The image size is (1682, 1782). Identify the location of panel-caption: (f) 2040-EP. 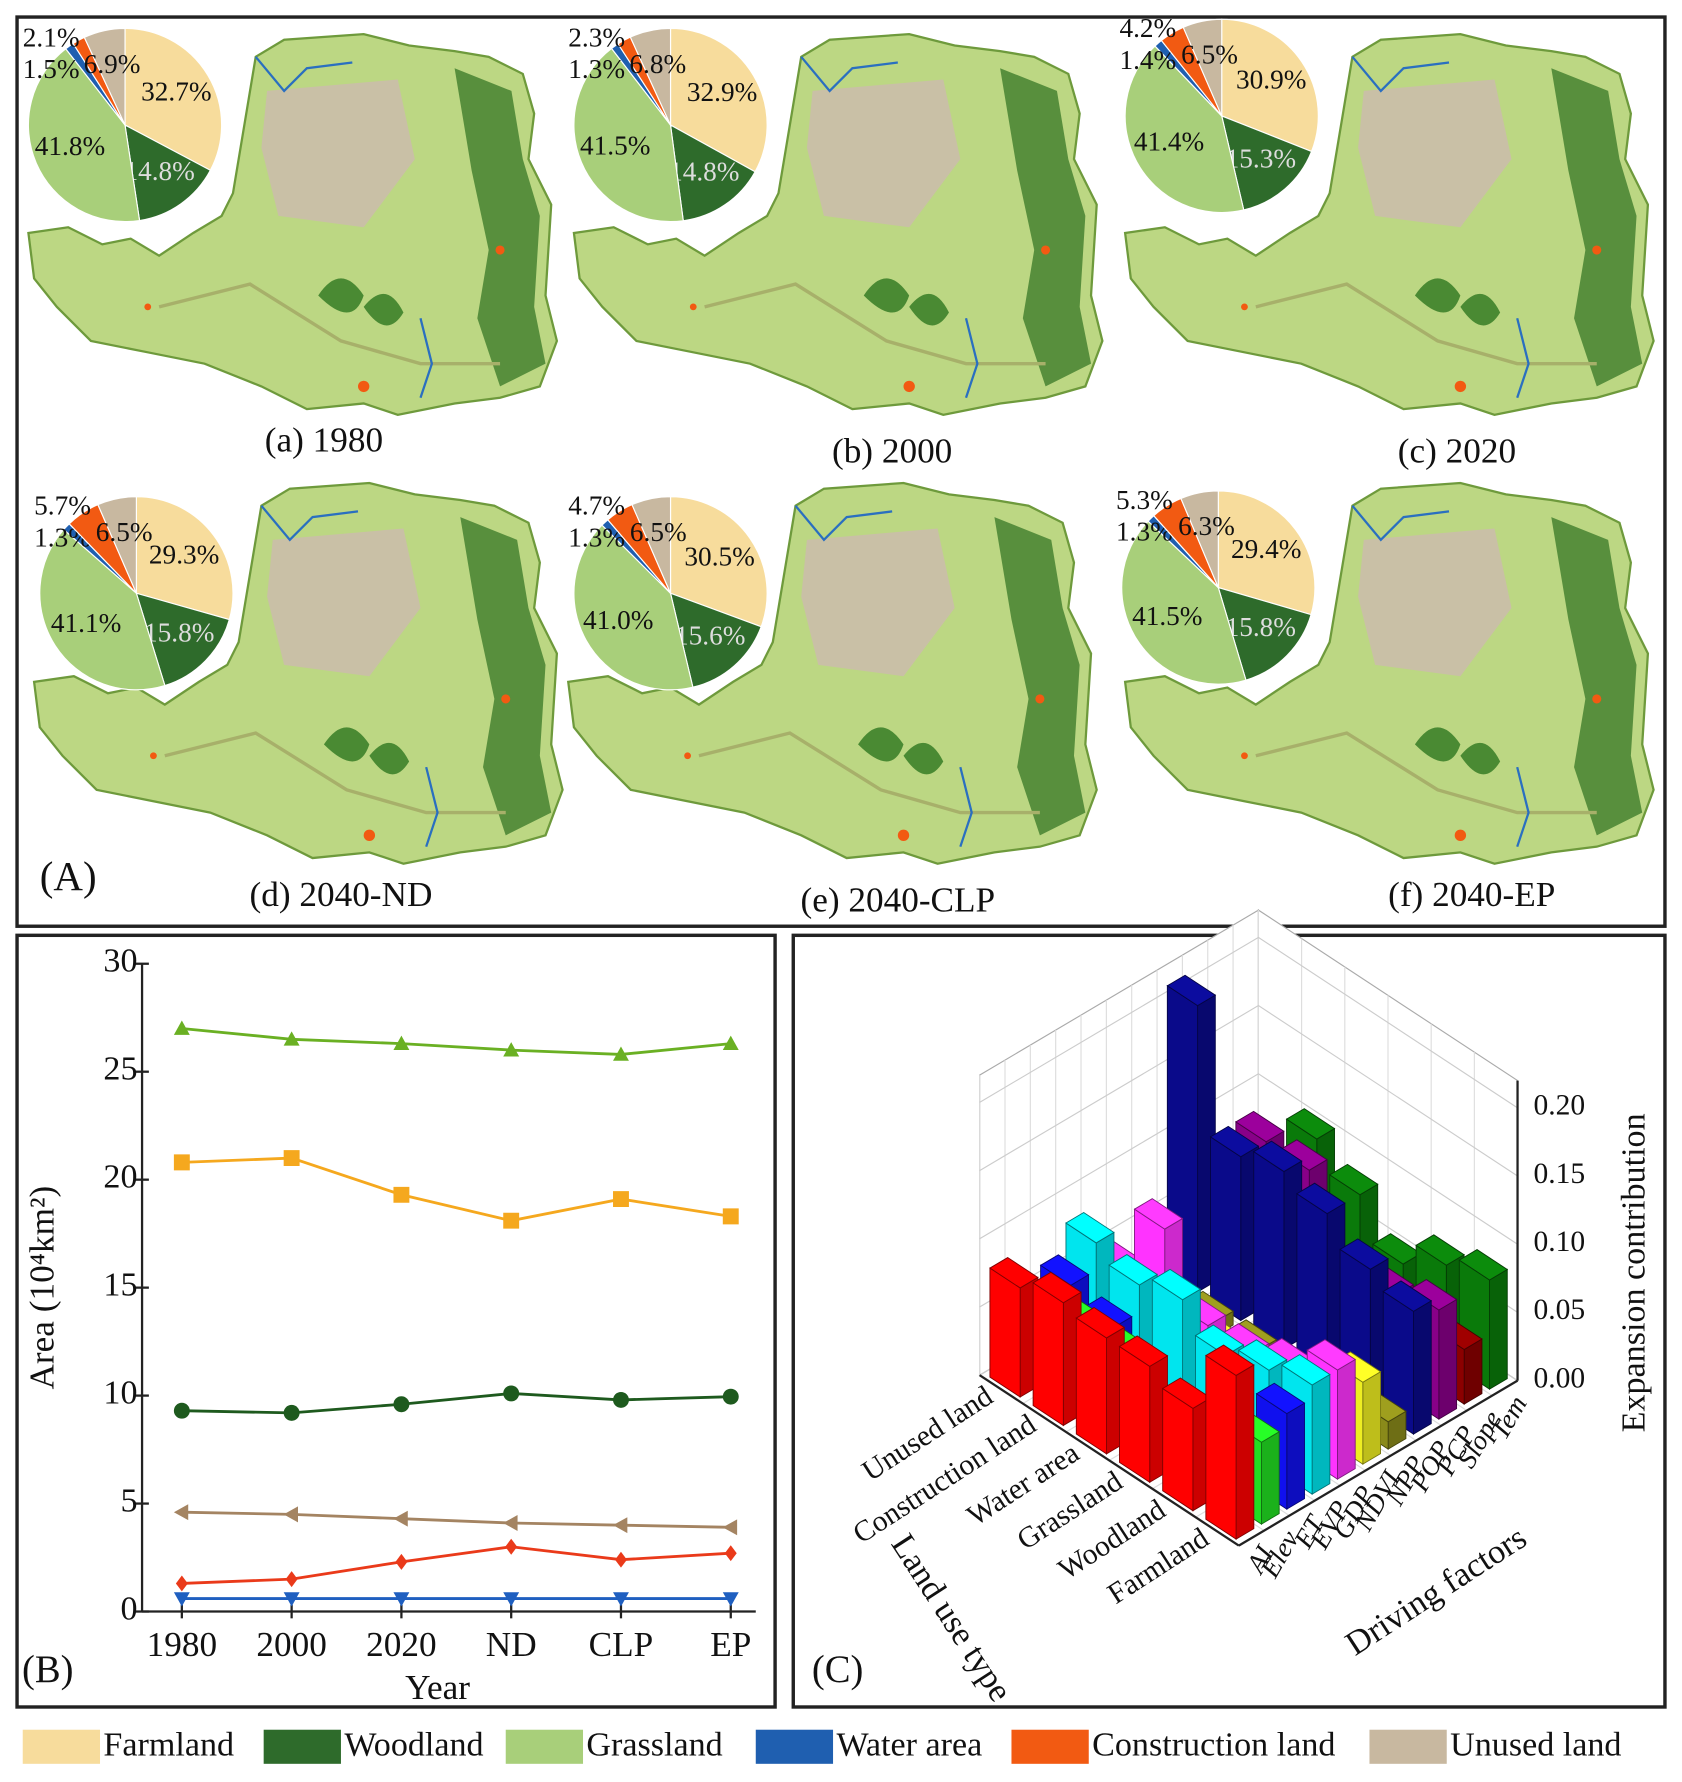
(1471, 894).